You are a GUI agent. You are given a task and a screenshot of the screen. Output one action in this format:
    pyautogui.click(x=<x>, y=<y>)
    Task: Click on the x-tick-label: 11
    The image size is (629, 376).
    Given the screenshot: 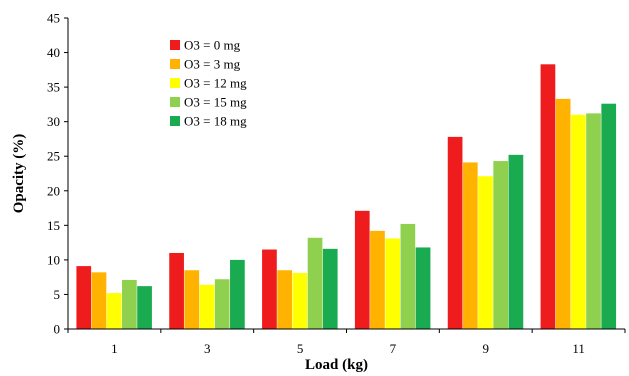 What is the action you would take?
    pyautogui.click(x=578, y=348)
    